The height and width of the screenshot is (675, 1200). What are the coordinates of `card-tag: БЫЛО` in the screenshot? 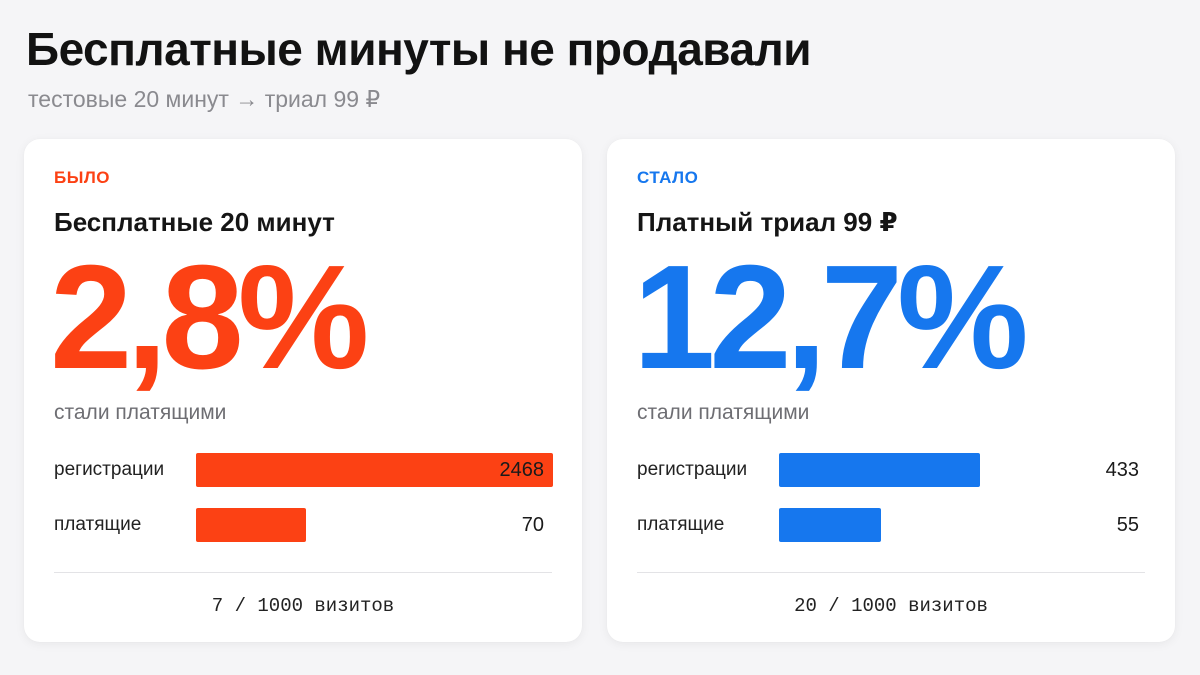 It's located at (82, 177).